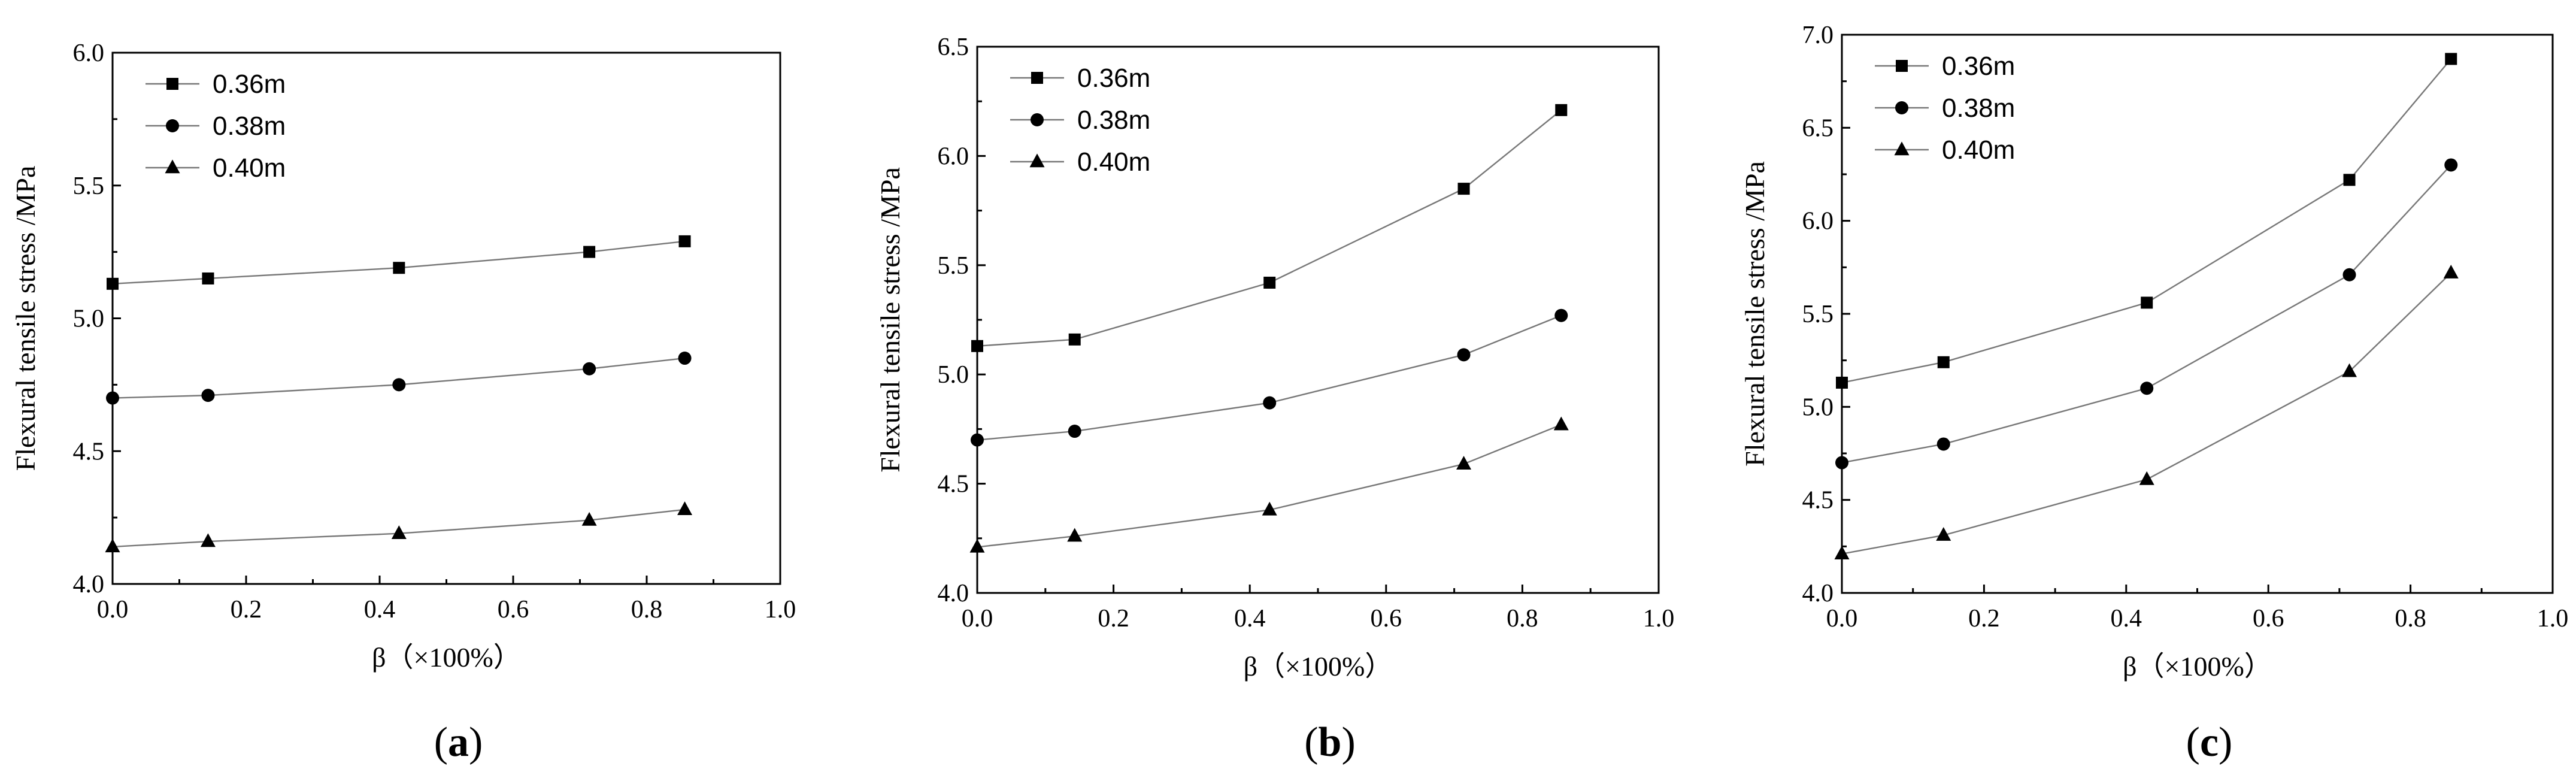  What do you see at coordinates (1250, 618) in the screenshot?
I see `panel-b-x-tick-label: 0.4` at bounding box center [1250, 618].